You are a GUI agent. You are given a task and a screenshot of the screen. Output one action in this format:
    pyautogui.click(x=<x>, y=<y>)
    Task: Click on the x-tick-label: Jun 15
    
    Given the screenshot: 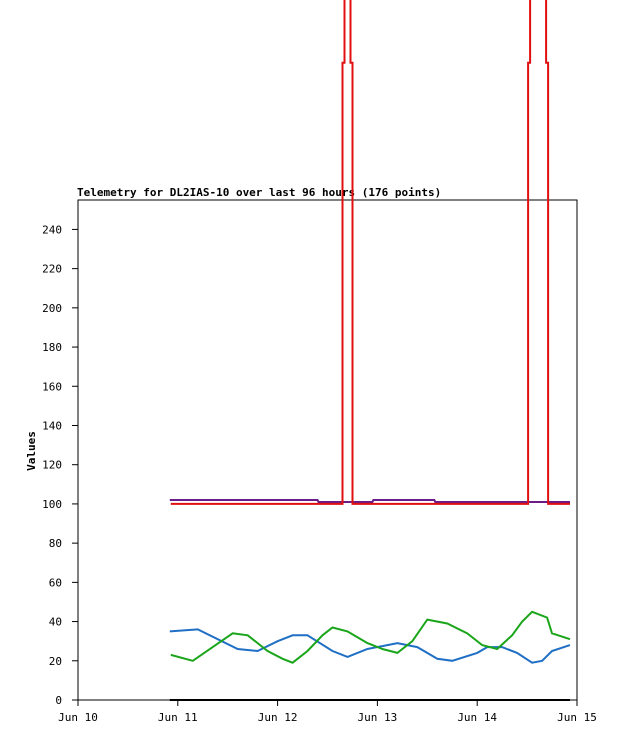 What is the action you would take?
    pyautogui.click(x=577, y=717)
    